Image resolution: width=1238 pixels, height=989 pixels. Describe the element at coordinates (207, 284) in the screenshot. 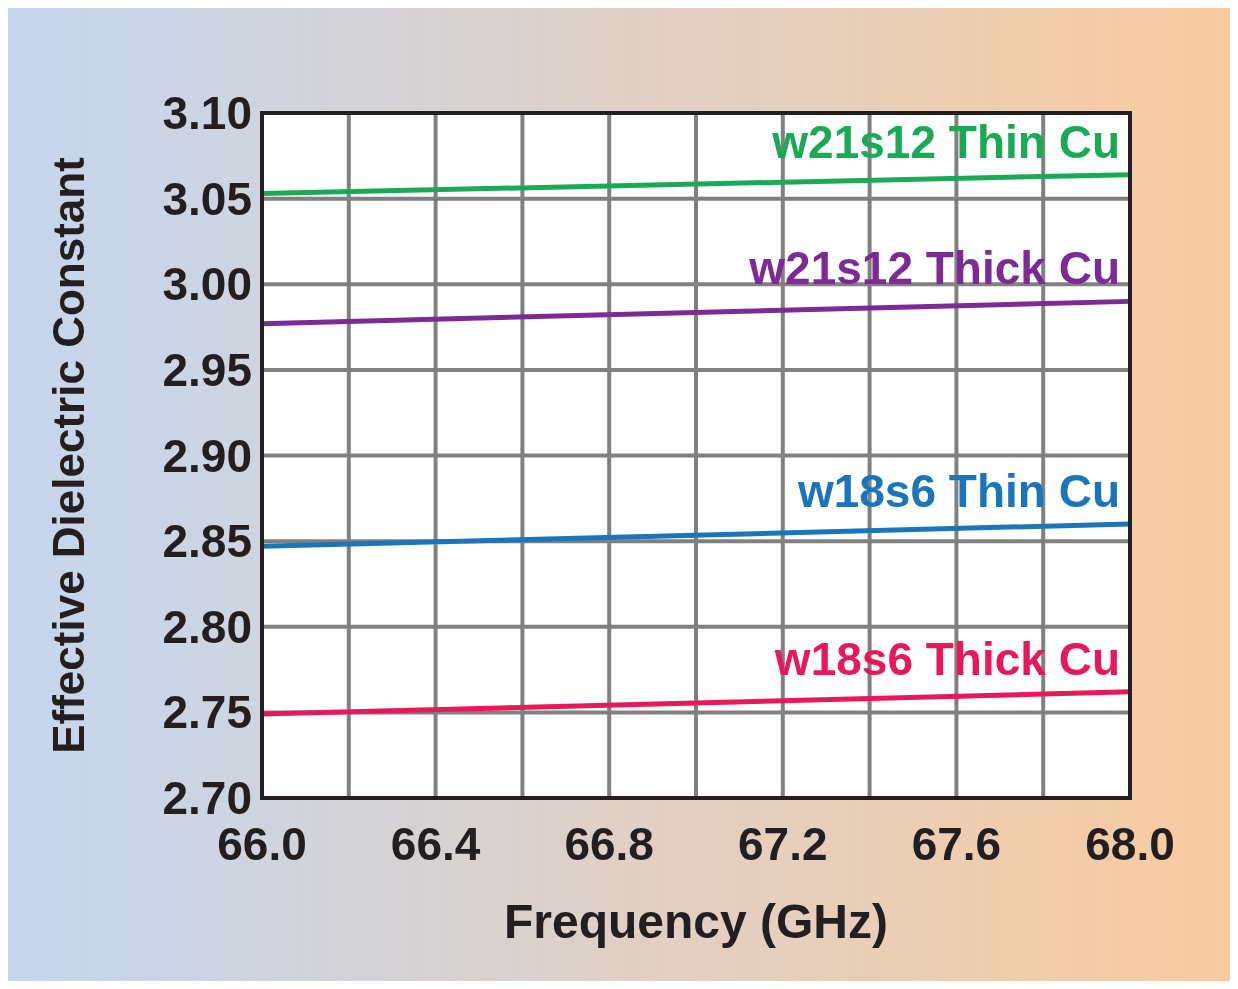

I see `y-tick-label: 3.00` at that location.